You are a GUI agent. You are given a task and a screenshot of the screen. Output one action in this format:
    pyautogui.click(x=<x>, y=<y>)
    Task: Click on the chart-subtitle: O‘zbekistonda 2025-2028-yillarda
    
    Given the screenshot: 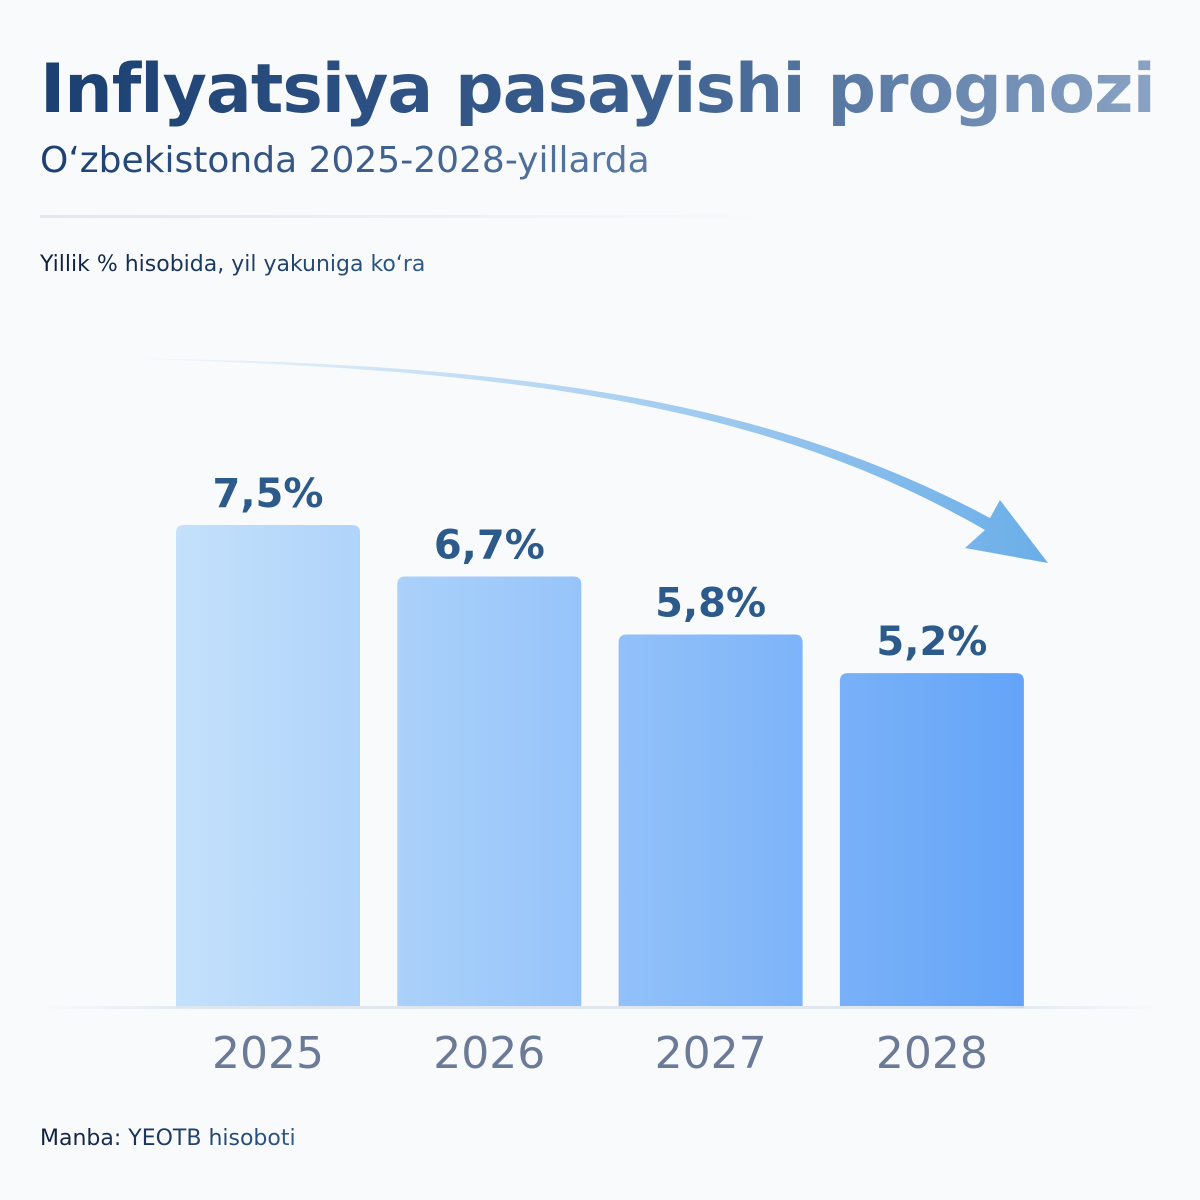 What is the action you would take?
    pyautogui.click(x=345, y=160)
    